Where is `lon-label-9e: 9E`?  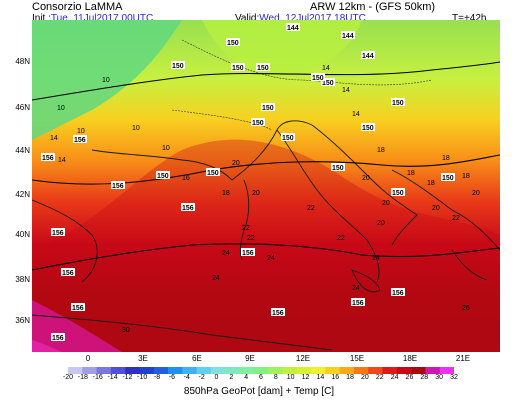 lon-label-9e: 9E is located at coordinates (250, 358).